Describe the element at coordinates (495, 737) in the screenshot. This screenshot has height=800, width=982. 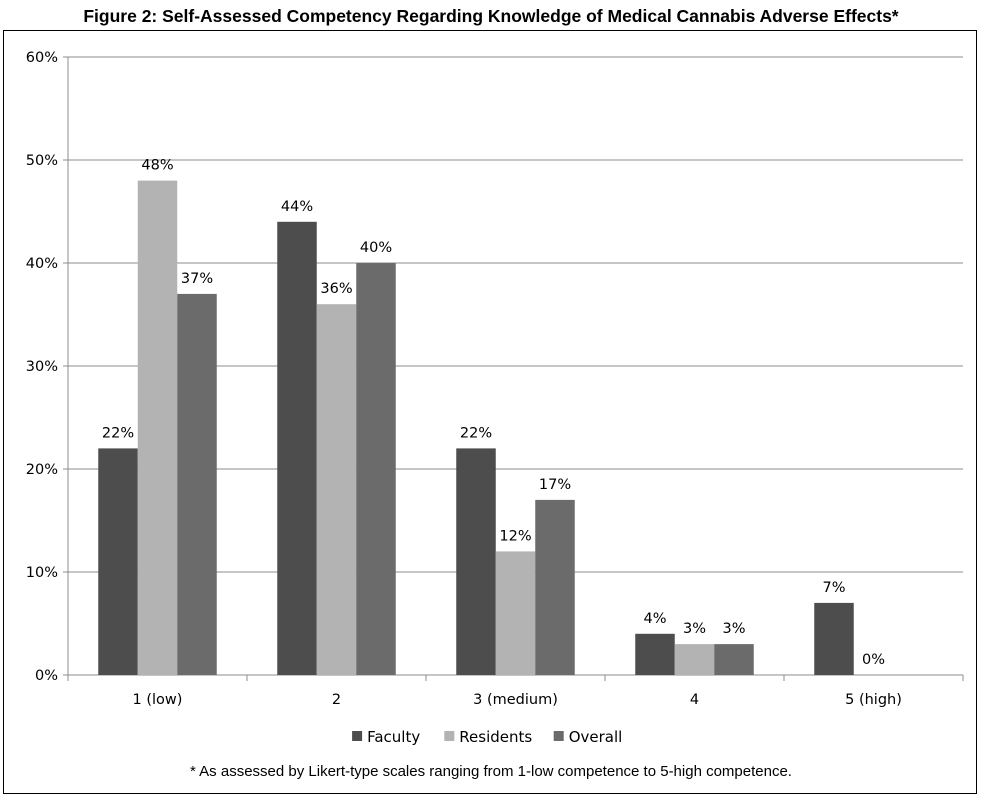
I see `legend-label-residents: Residents` at that location.